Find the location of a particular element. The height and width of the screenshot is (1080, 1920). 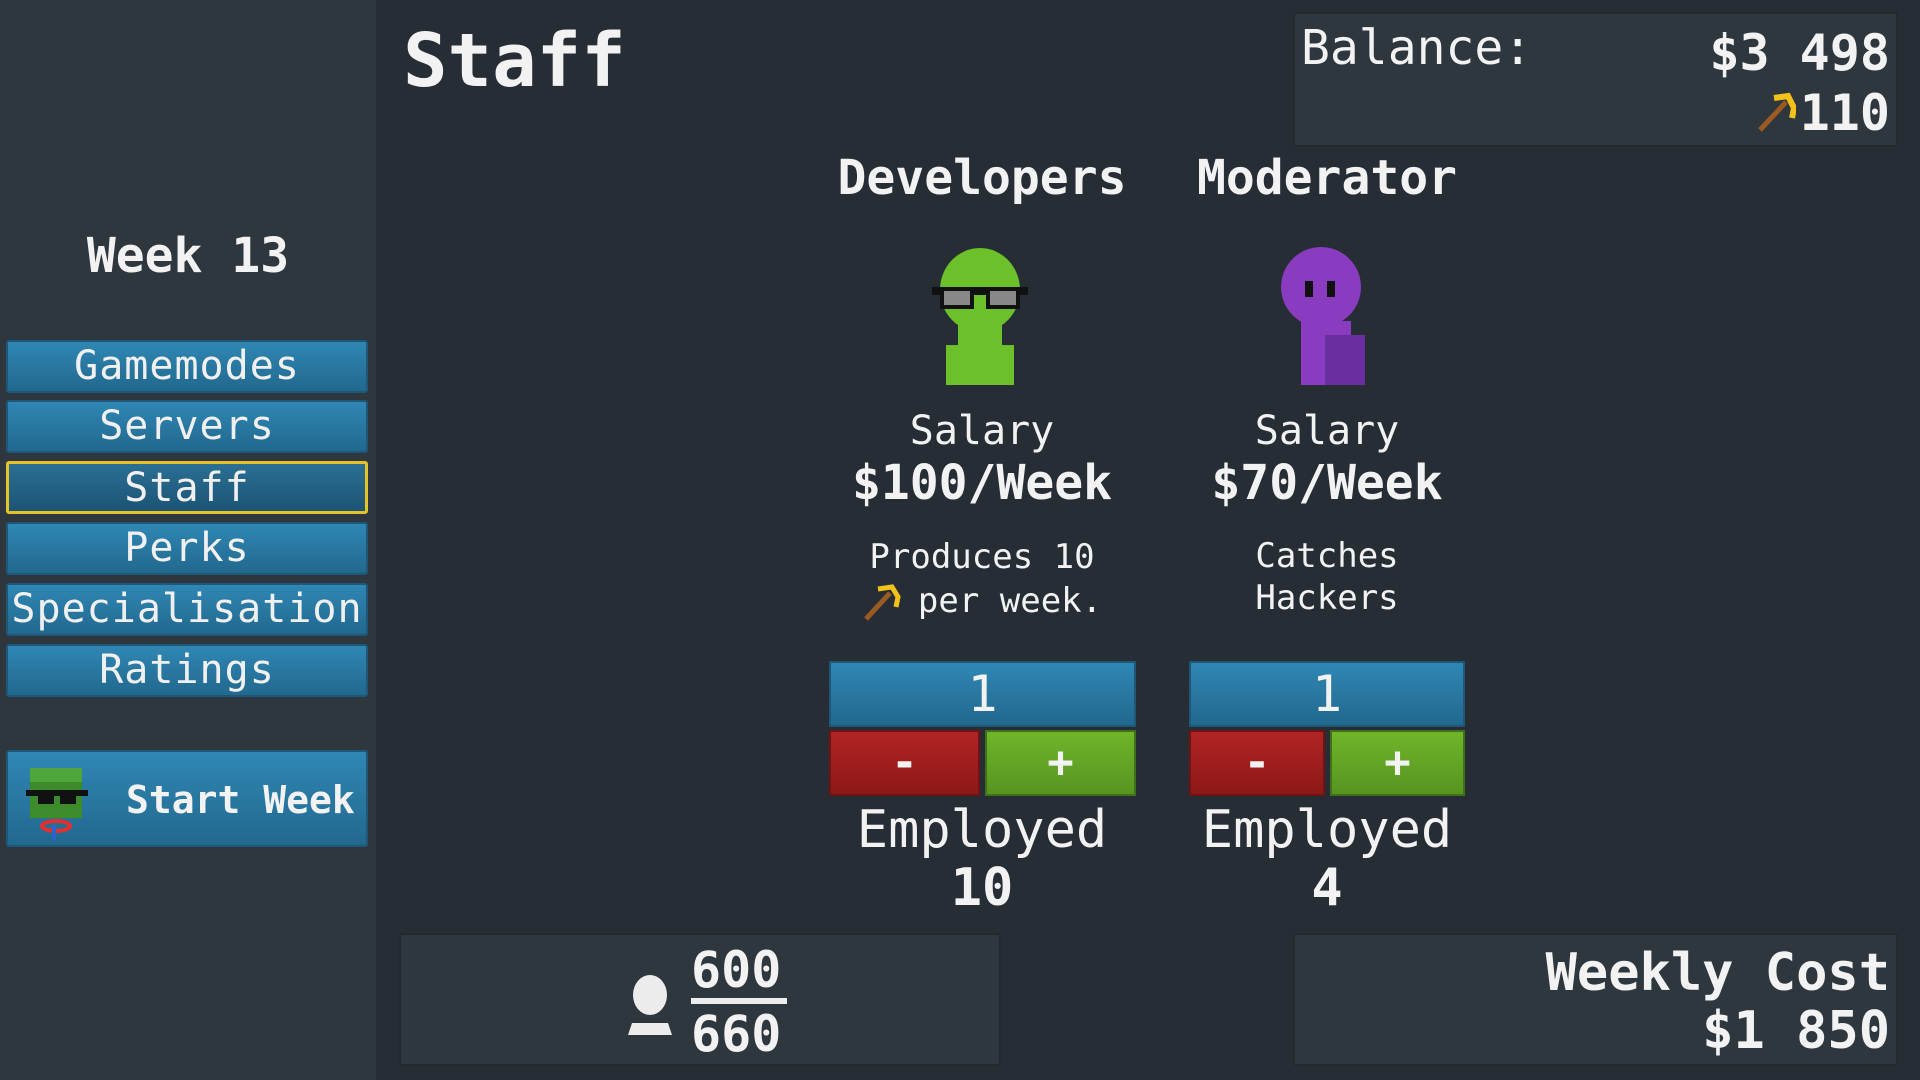

developers-salary-label: Salary is located at coordinates (982, 431).